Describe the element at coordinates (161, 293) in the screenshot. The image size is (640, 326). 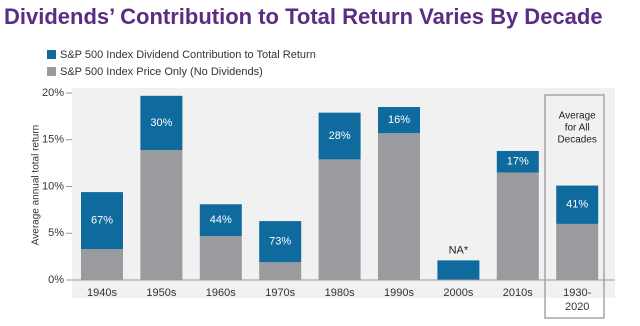
I see `x-tick-label: 1950s` at that location.